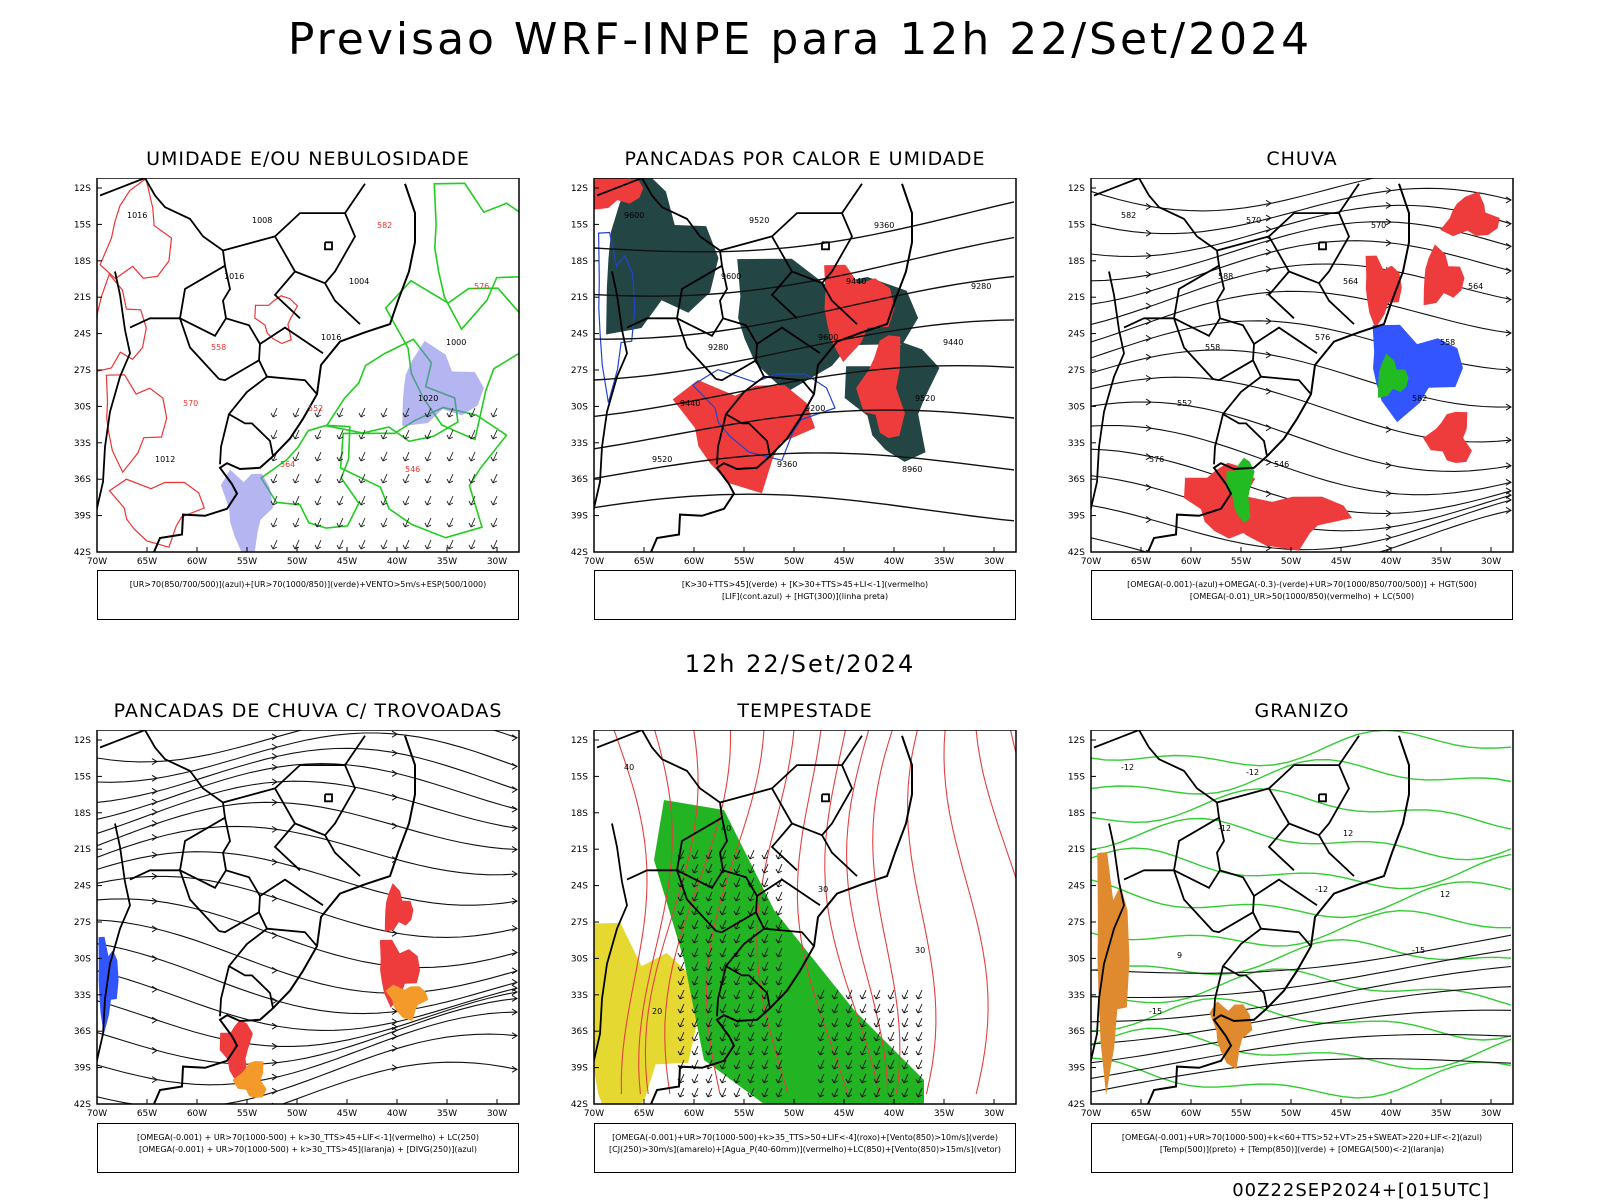 This screenshot has height=1201, width=1600. I want to click on contour-label: 8960, so click(912, 469).